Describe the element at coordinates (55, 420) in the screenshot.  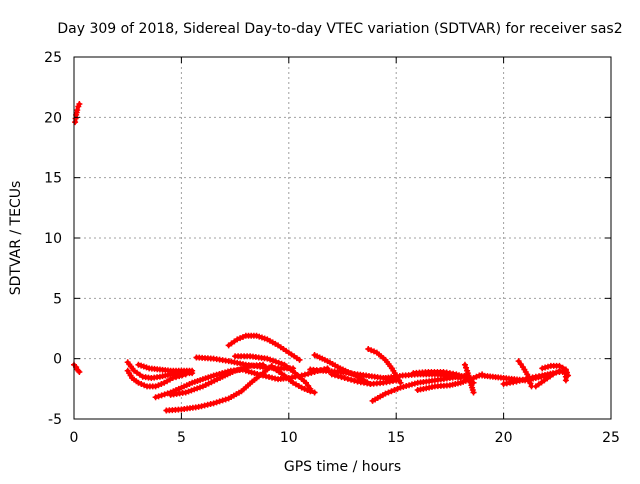
I see `y-tick-label: -5` at that location.